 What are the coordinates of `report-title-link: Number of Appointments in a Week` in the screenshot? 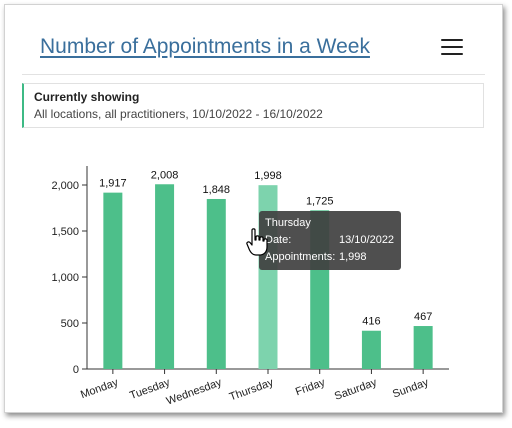 It's located at (205, 46).